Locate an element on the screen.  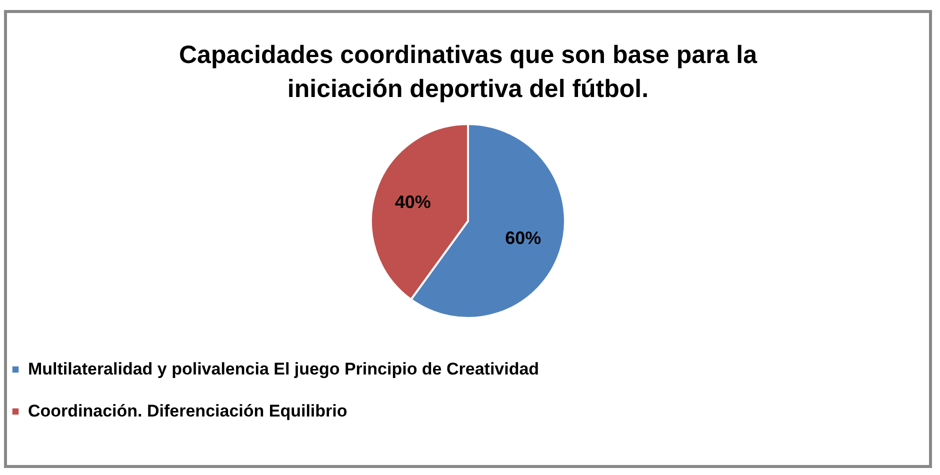
chart-title: Capacidades coordinativas que son base para la iniciación deportiva del fútbol. is located at coordinates (468, 72).